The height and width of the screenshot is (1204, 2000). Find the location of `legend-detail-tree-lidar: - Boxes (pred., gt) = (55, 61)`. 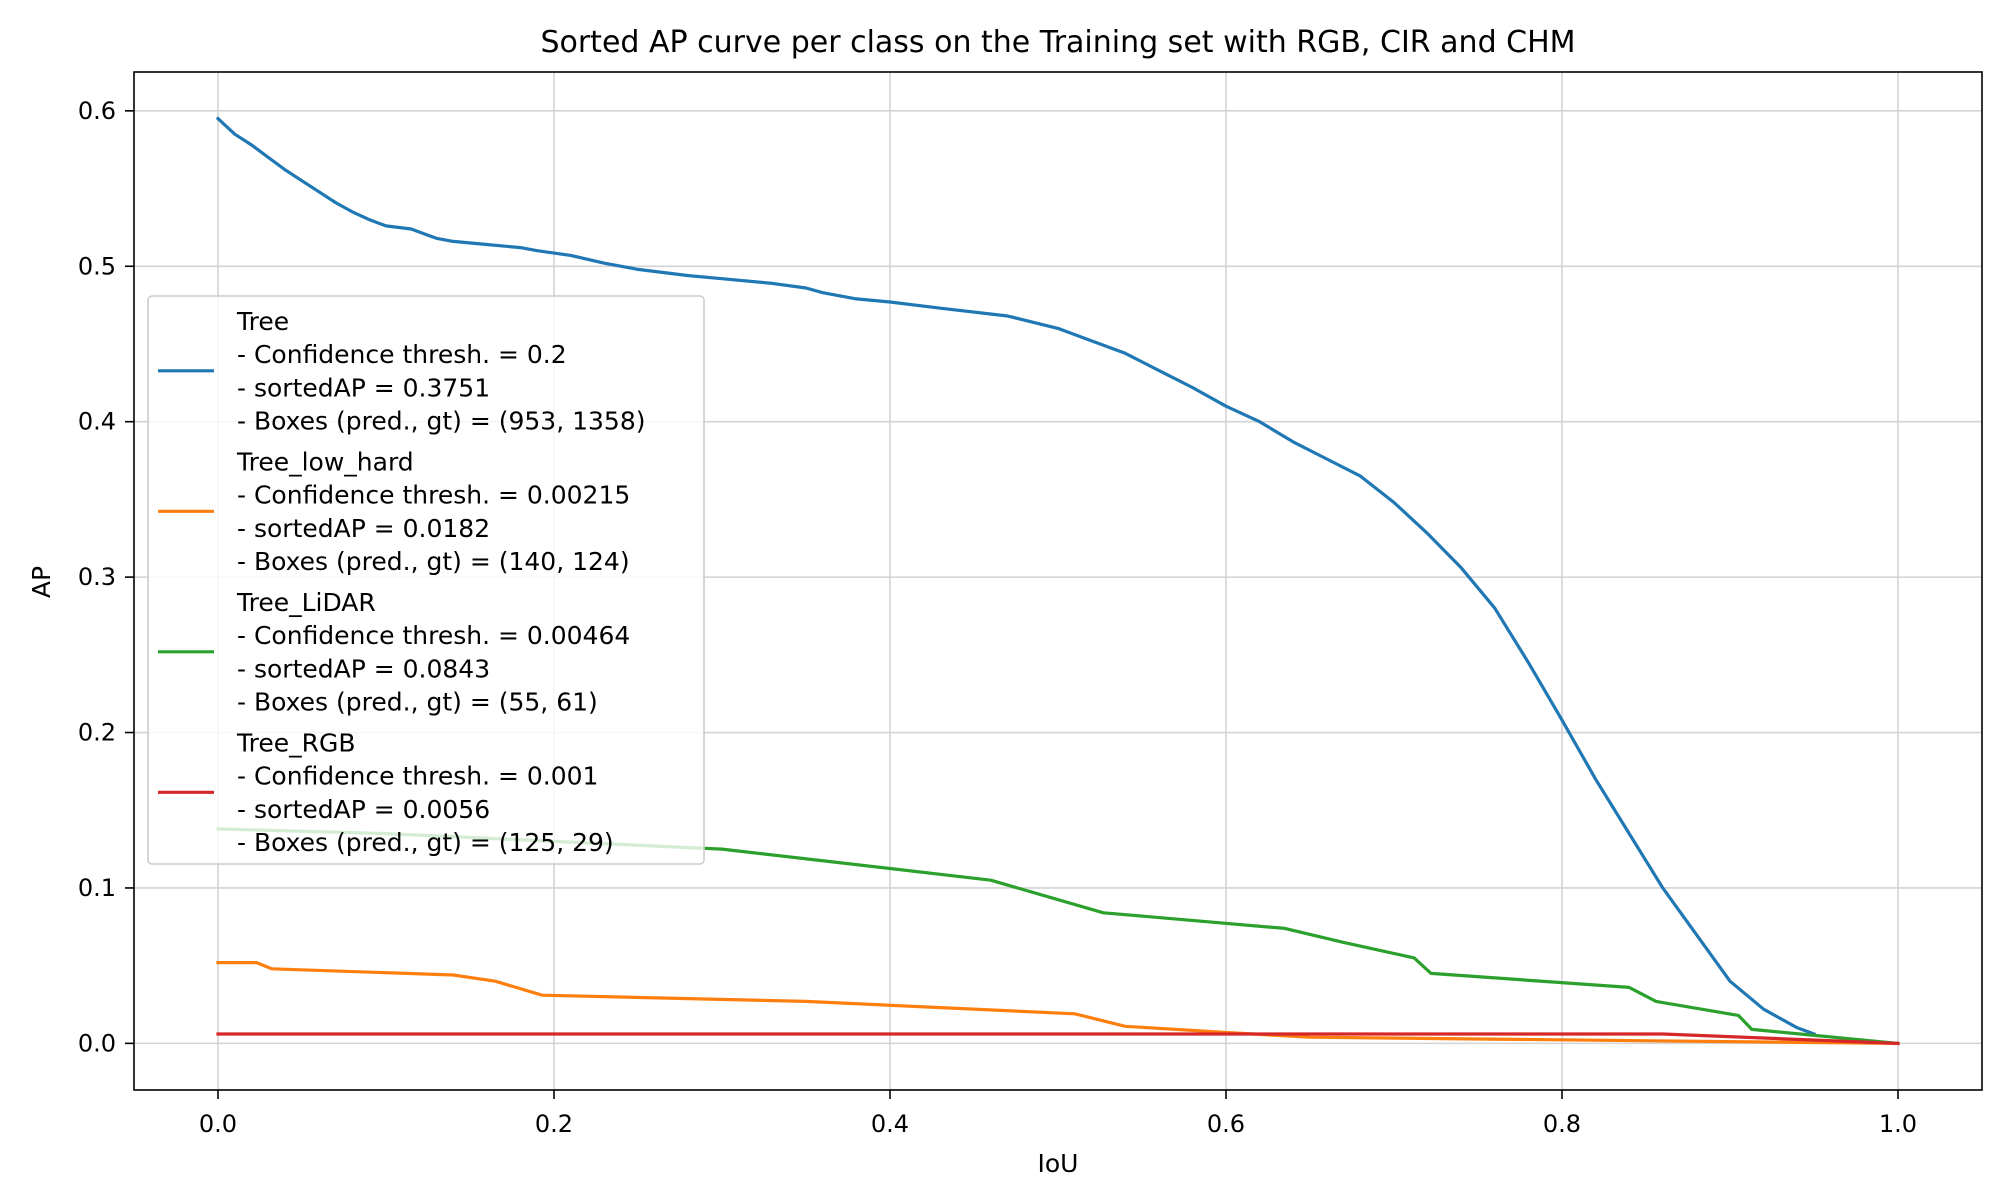

legend-detail-tree-lidar: - Boxes (pred., gt) = (55, 61) is located at coordinates (417, 702).